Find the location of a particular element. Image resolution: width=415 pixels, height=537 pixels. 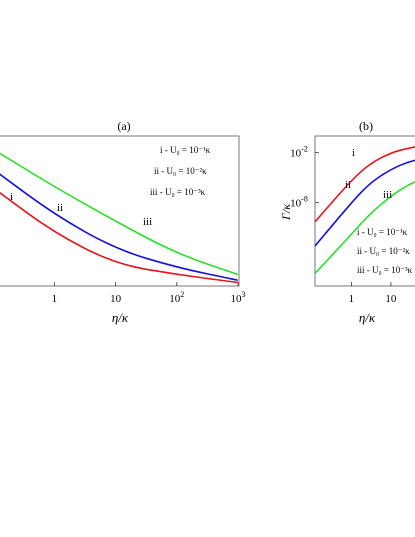

legend-b-i: i - U₀ = 10⁻¹κ is located at coordinates (382, 232).